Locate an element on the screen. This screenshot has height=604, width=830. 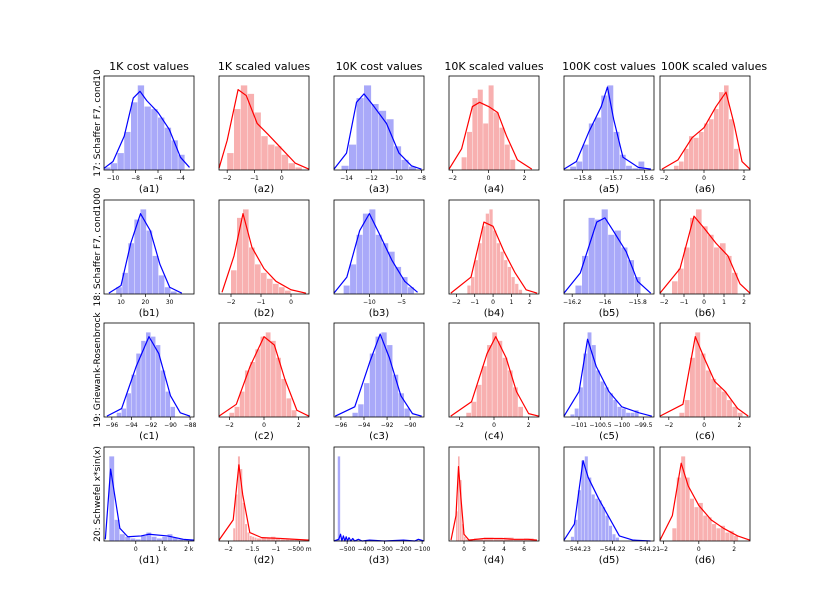
x-tick-label-c6: −2 is located at coordinates (668, 425).